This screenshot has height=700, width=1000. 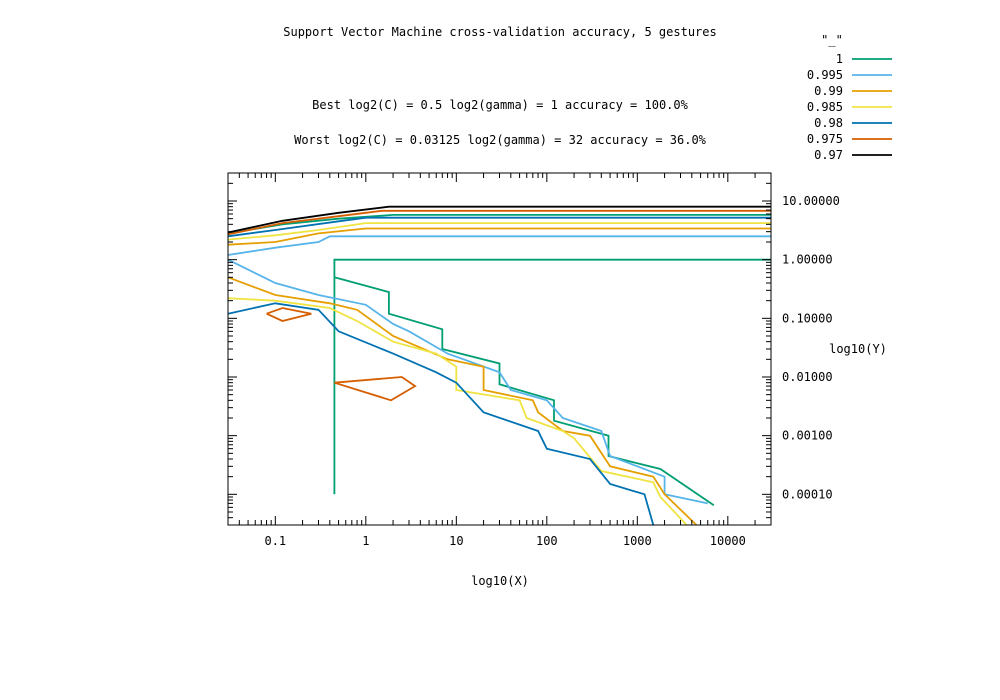 What do you see at coordinates (365, 541) in the screenshot?
I see `x-tick-label: 1` at bounding box center [365, 541].